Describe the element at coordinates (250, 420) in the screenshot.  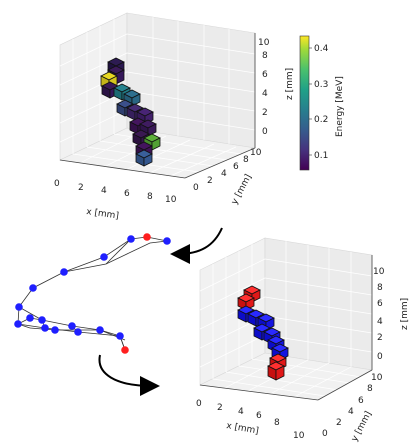
I see `bottom-x-ticks: 0 2 4 6 8 10` at that location.